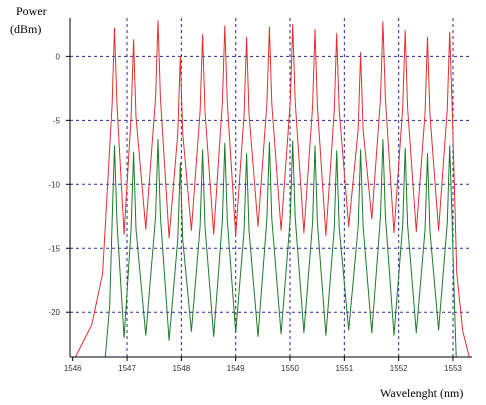  What do you see at coordinates (422, 393) in the screenshot?
I see `x-axis-title: Wavelenght (nm)` at bounding box center [422, 393].